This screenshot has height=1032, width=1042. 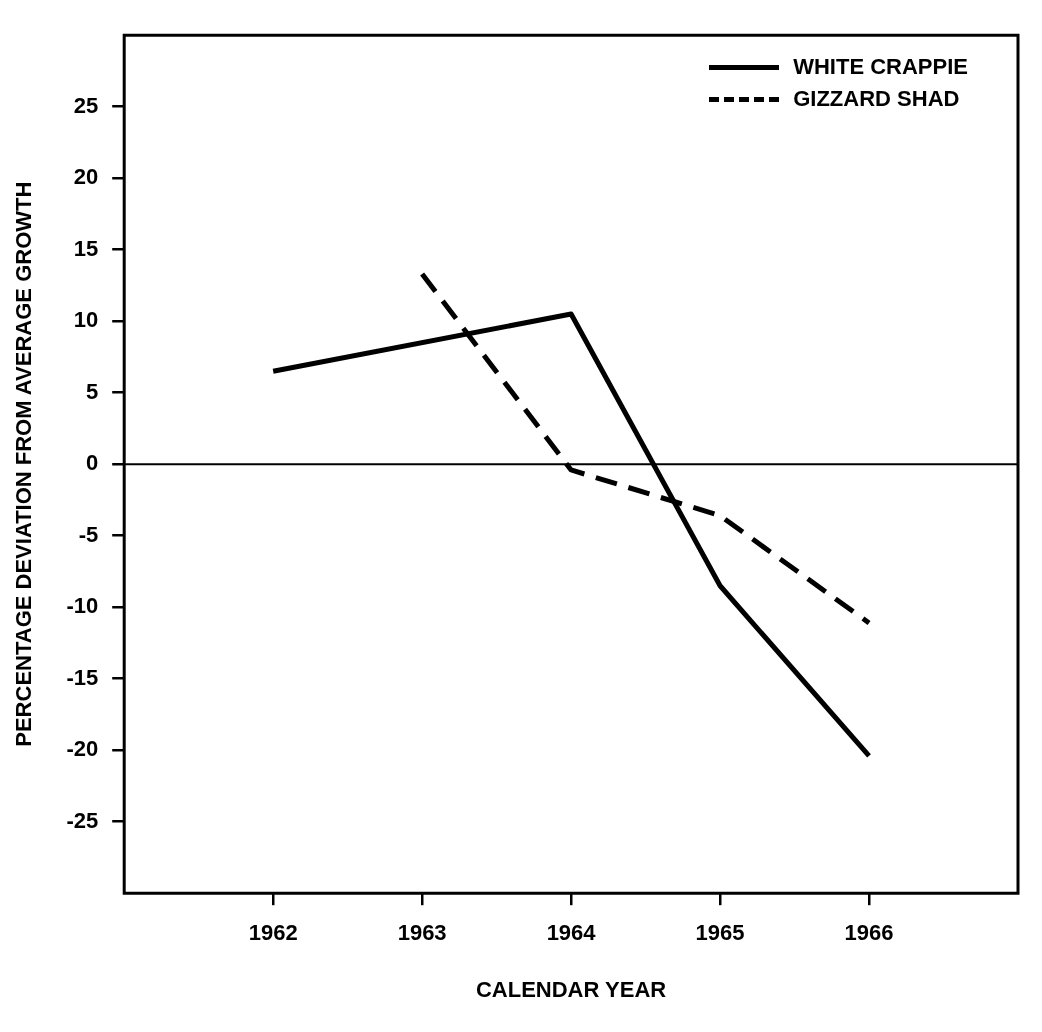 What do you see at coordinates (82, 749) in the screenshot?
I see `y-tick-label: -20` at bounding box center [82, 749].